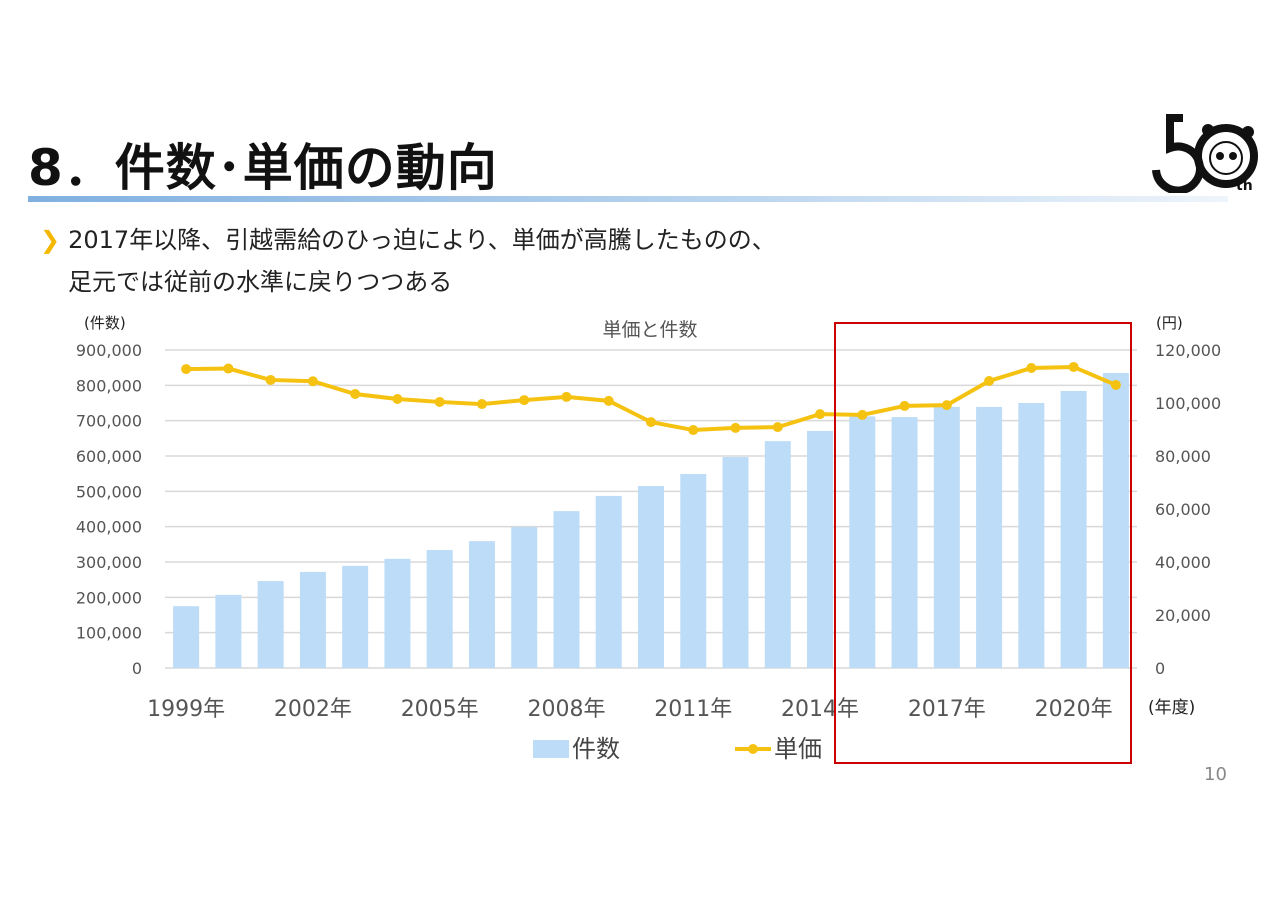 The height and width of the screenshot is (900, 1280). Describe the element at coordinates (109, 350) in the screenshot. I see `y-left-tick: 900,000` at that location.